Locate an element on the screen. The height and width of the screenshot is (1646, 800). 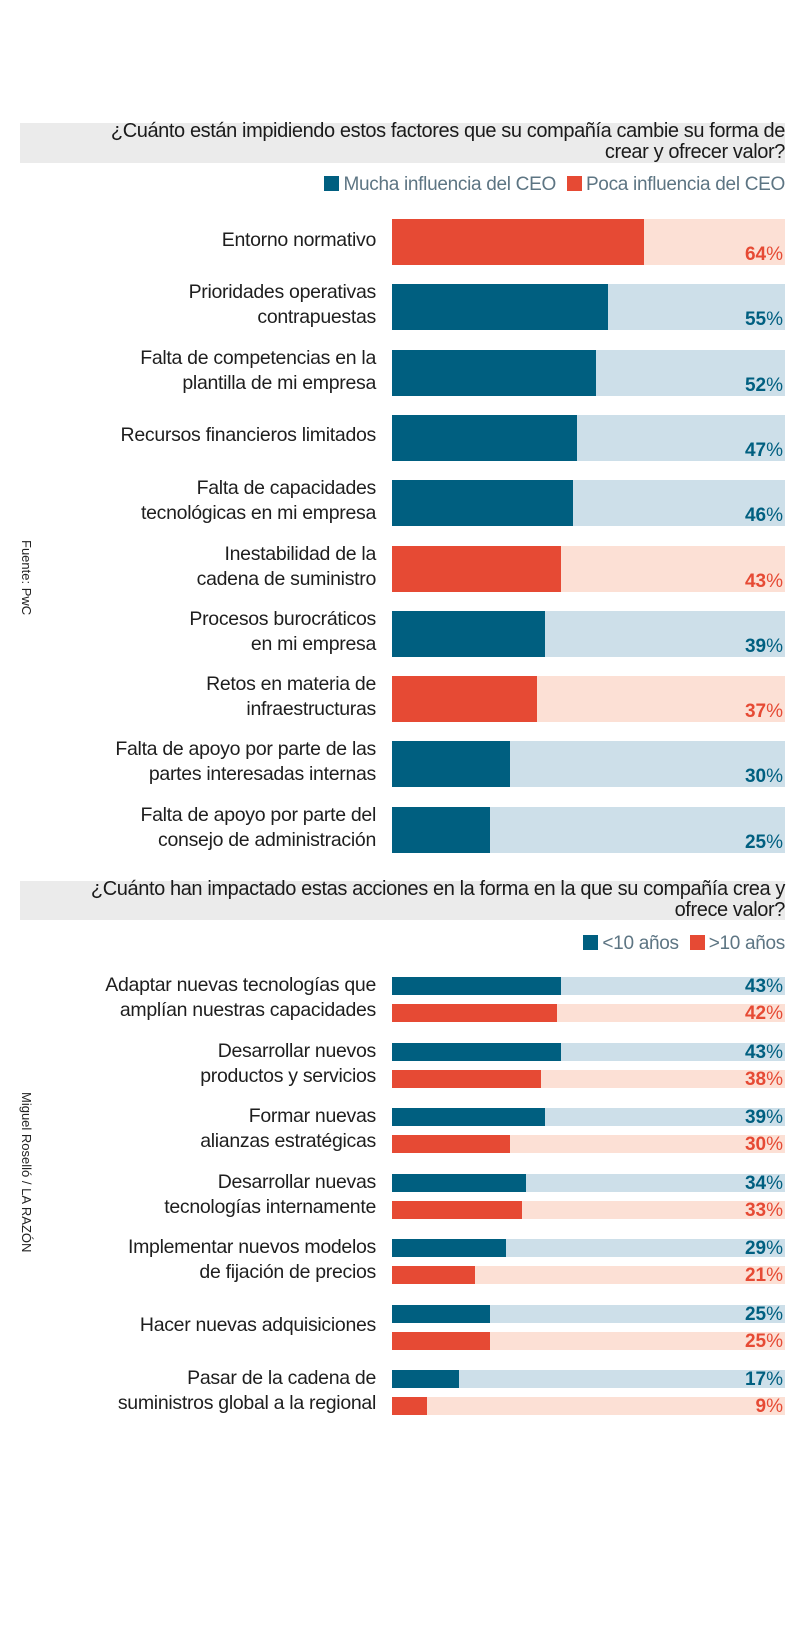
bar-track: 37% is located at coordinates (588, 699).